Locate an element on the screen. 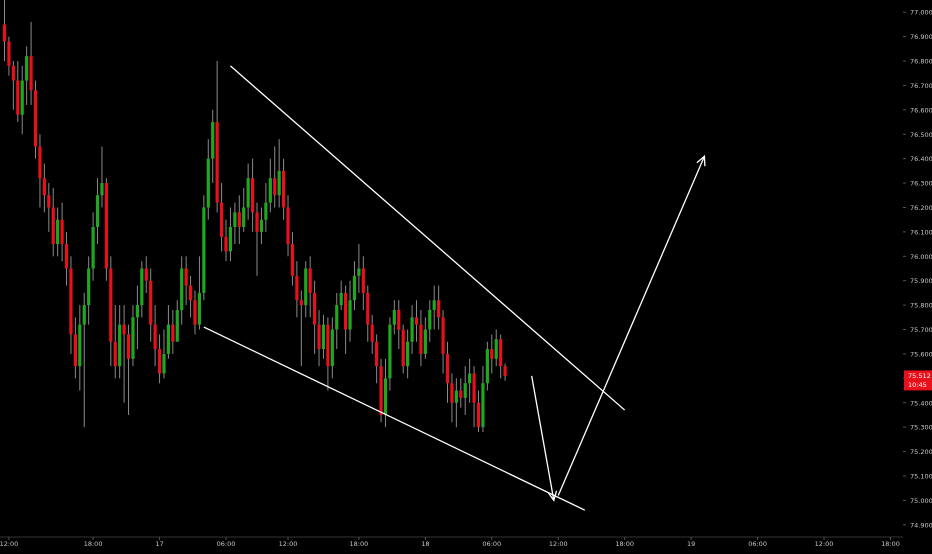 This screenshot has height=554, width=932. price-tick-label: 76.200 is located at coordinates (921, 208).